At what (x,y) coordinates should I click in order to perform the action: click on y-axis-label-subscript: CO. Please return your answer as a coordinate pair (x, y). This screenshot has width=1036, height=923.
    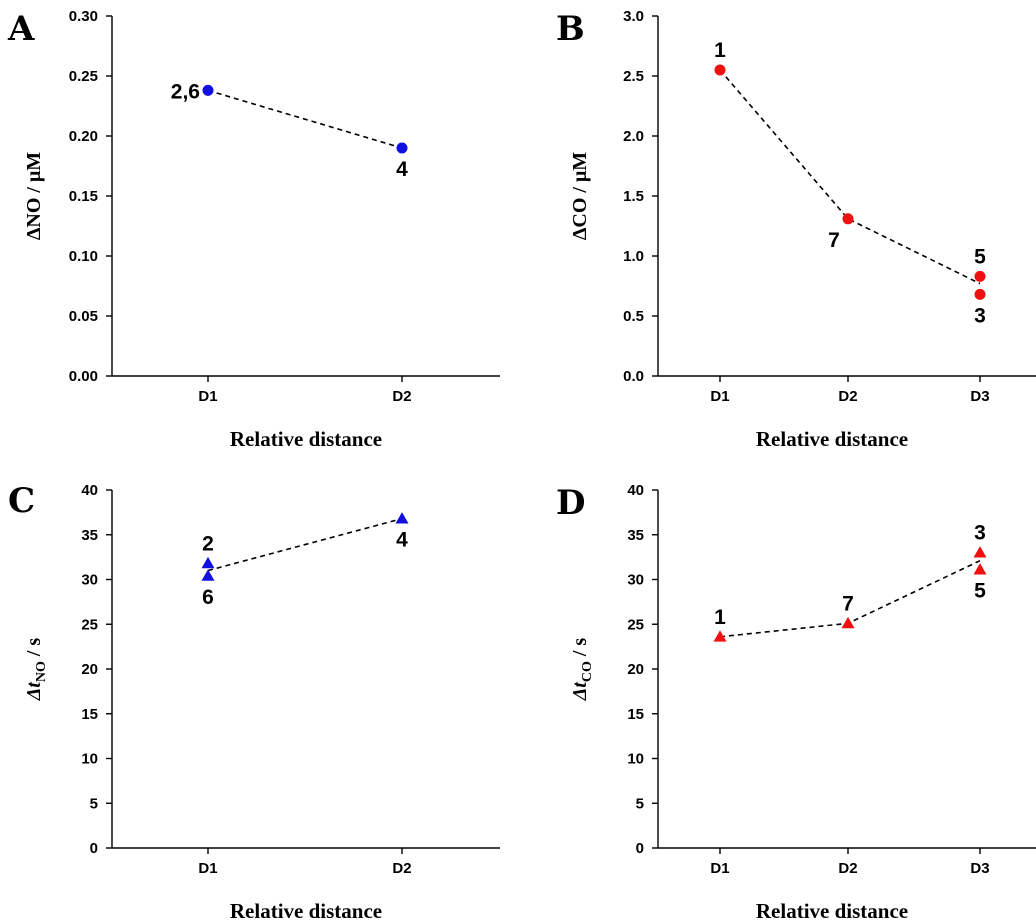
    Looking at the image, I should click on (587, 671).